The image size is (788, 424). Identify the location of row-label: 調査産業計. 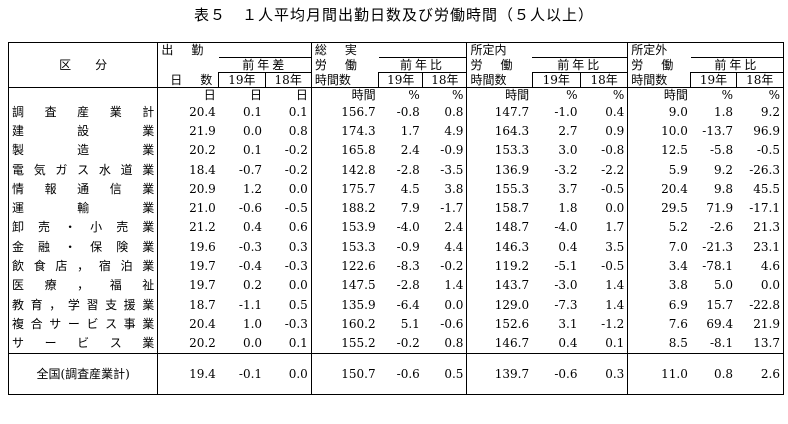
(83, 112).